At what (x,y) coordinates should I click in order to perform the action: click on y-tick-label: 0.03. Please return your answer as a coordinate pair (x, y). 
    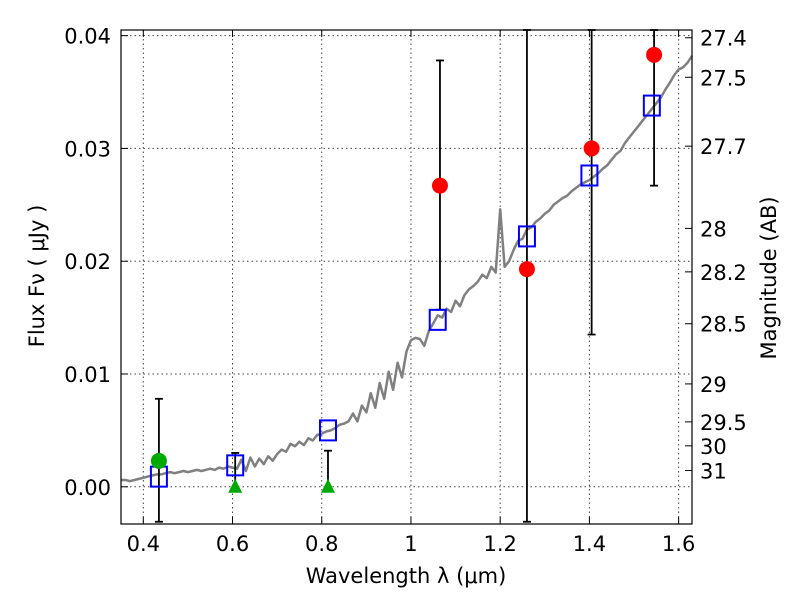
    Looking at the image, I should click on (87, 149).